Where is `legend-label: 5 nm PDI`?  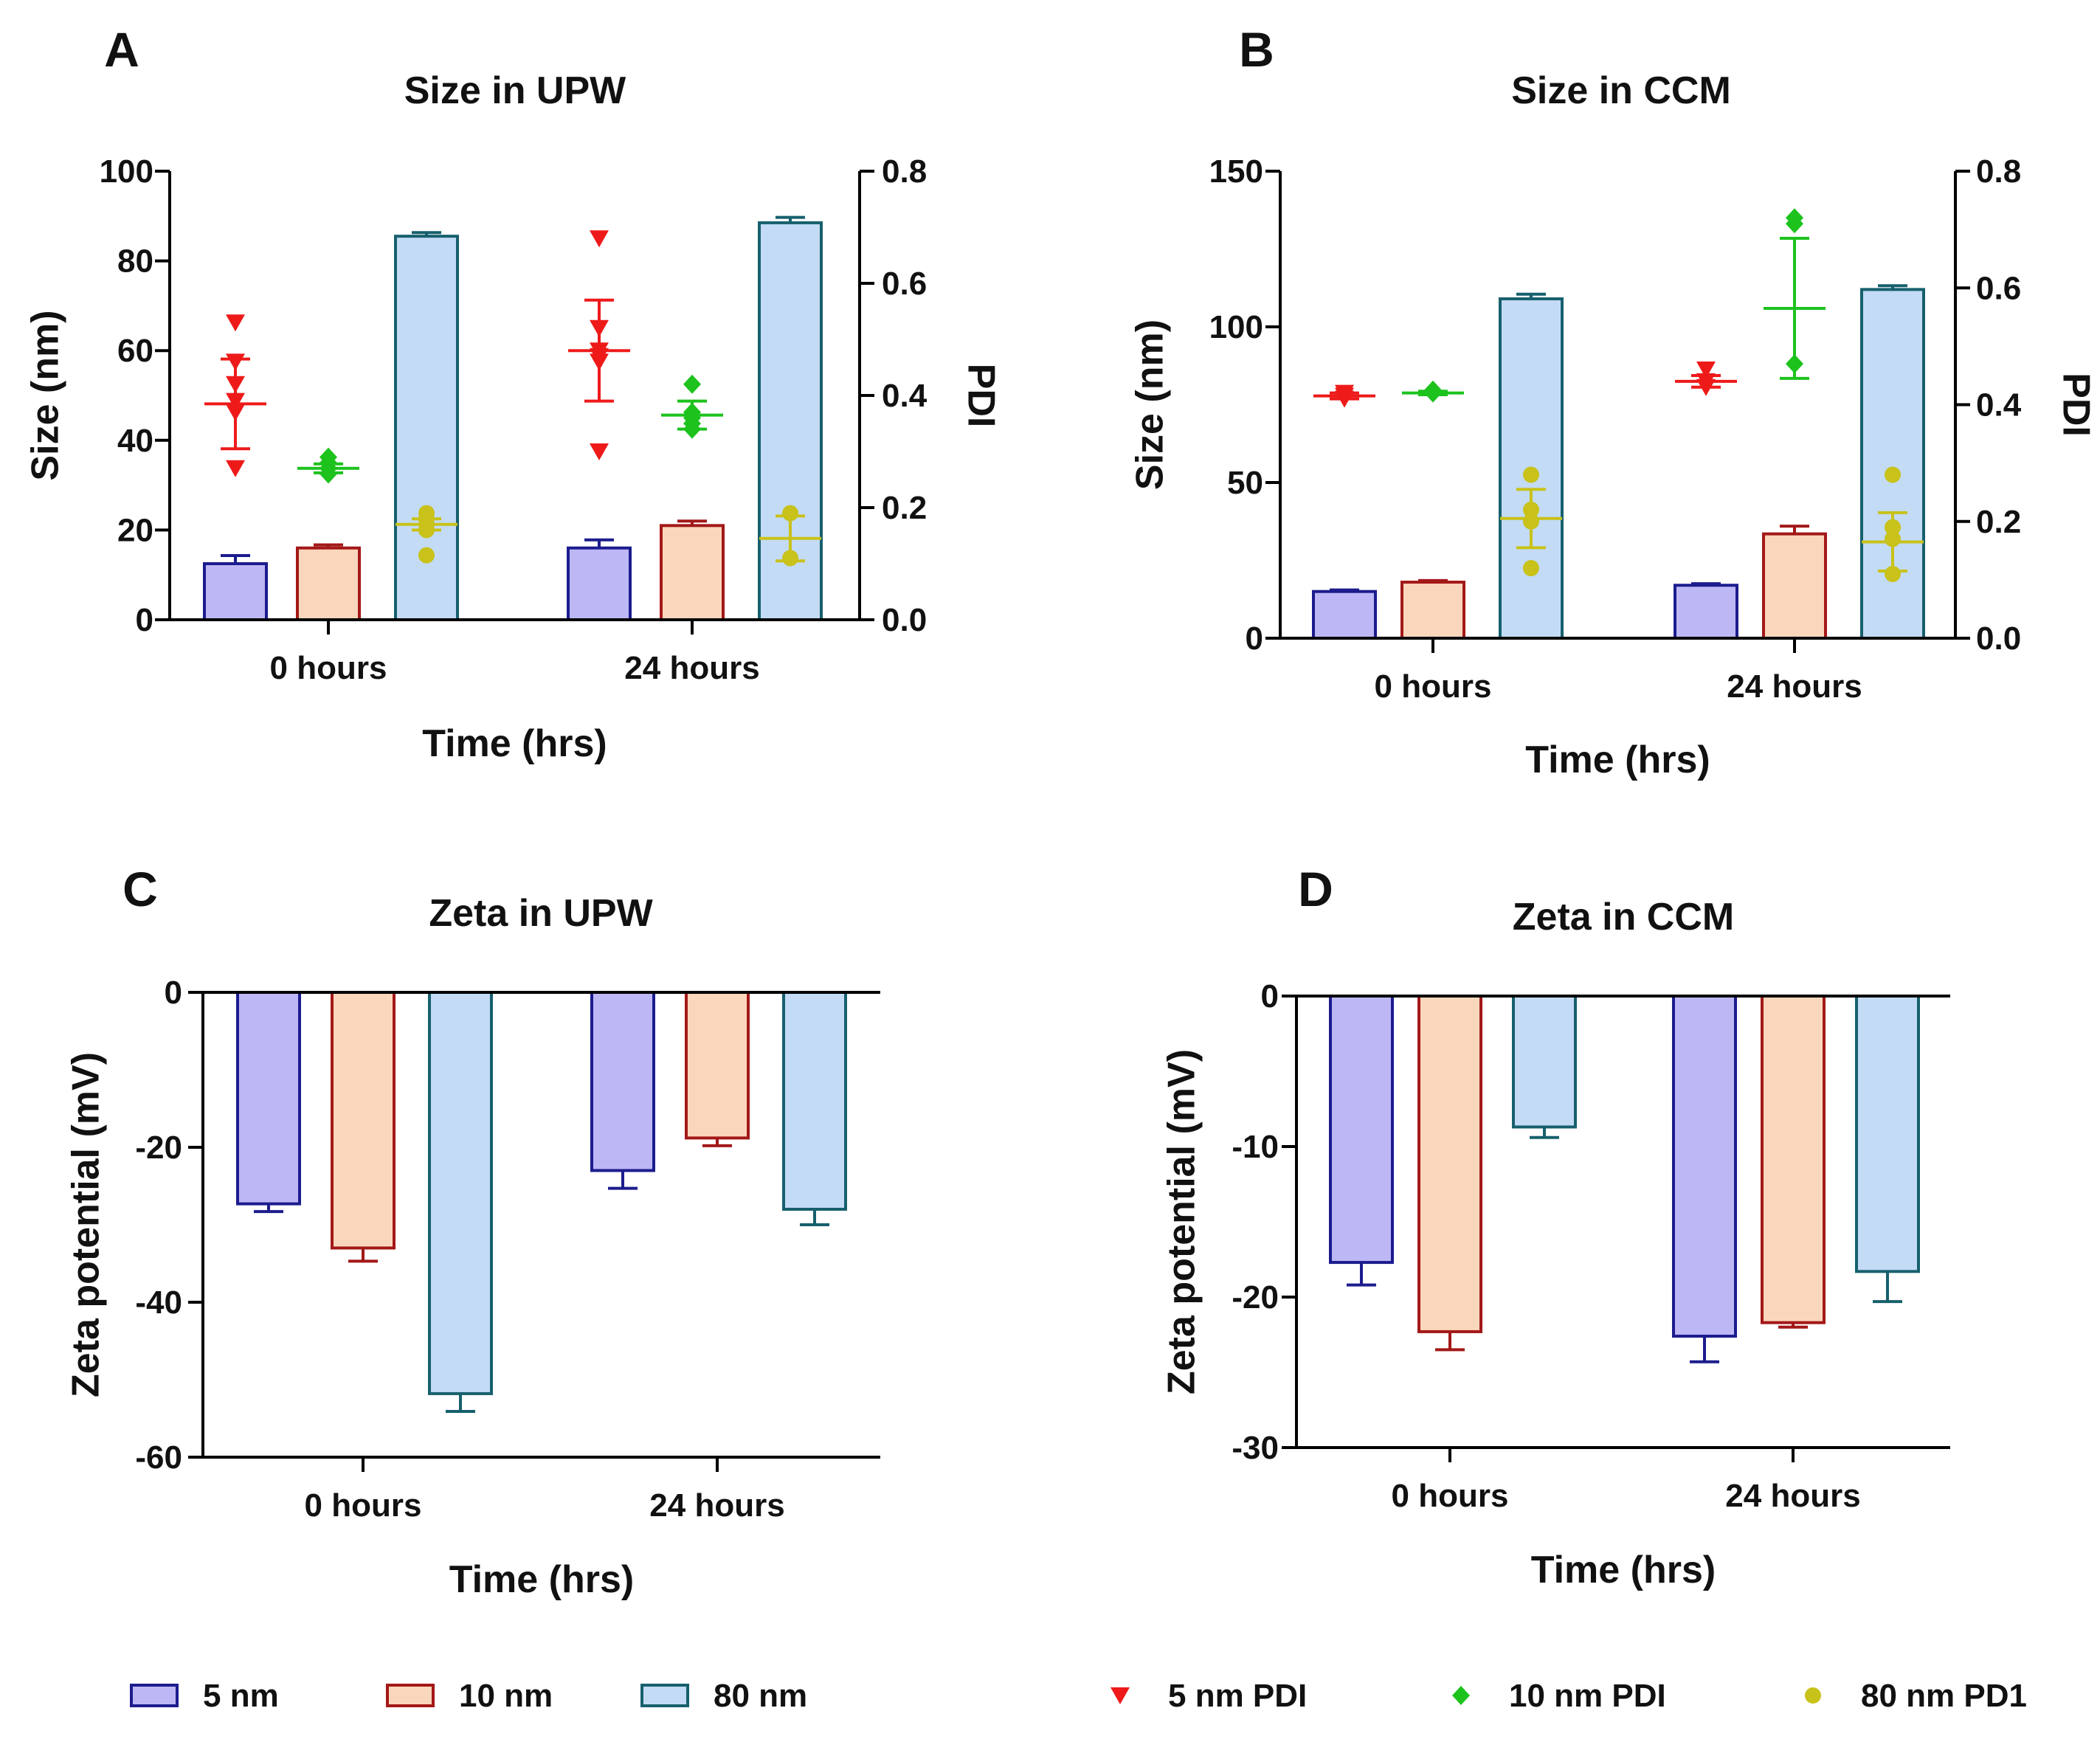
legend-label: 5 nm PDI is located at coordinates (1237, 1696).